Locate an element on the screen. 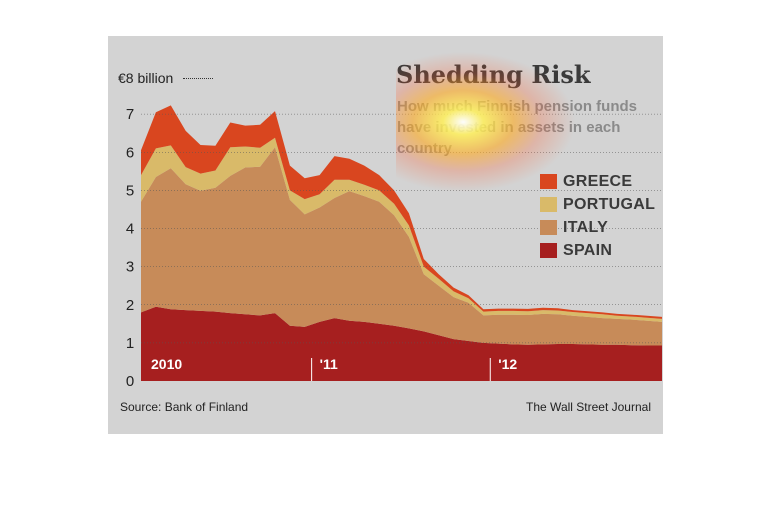  area-spain is located at coordinates (401, 343).